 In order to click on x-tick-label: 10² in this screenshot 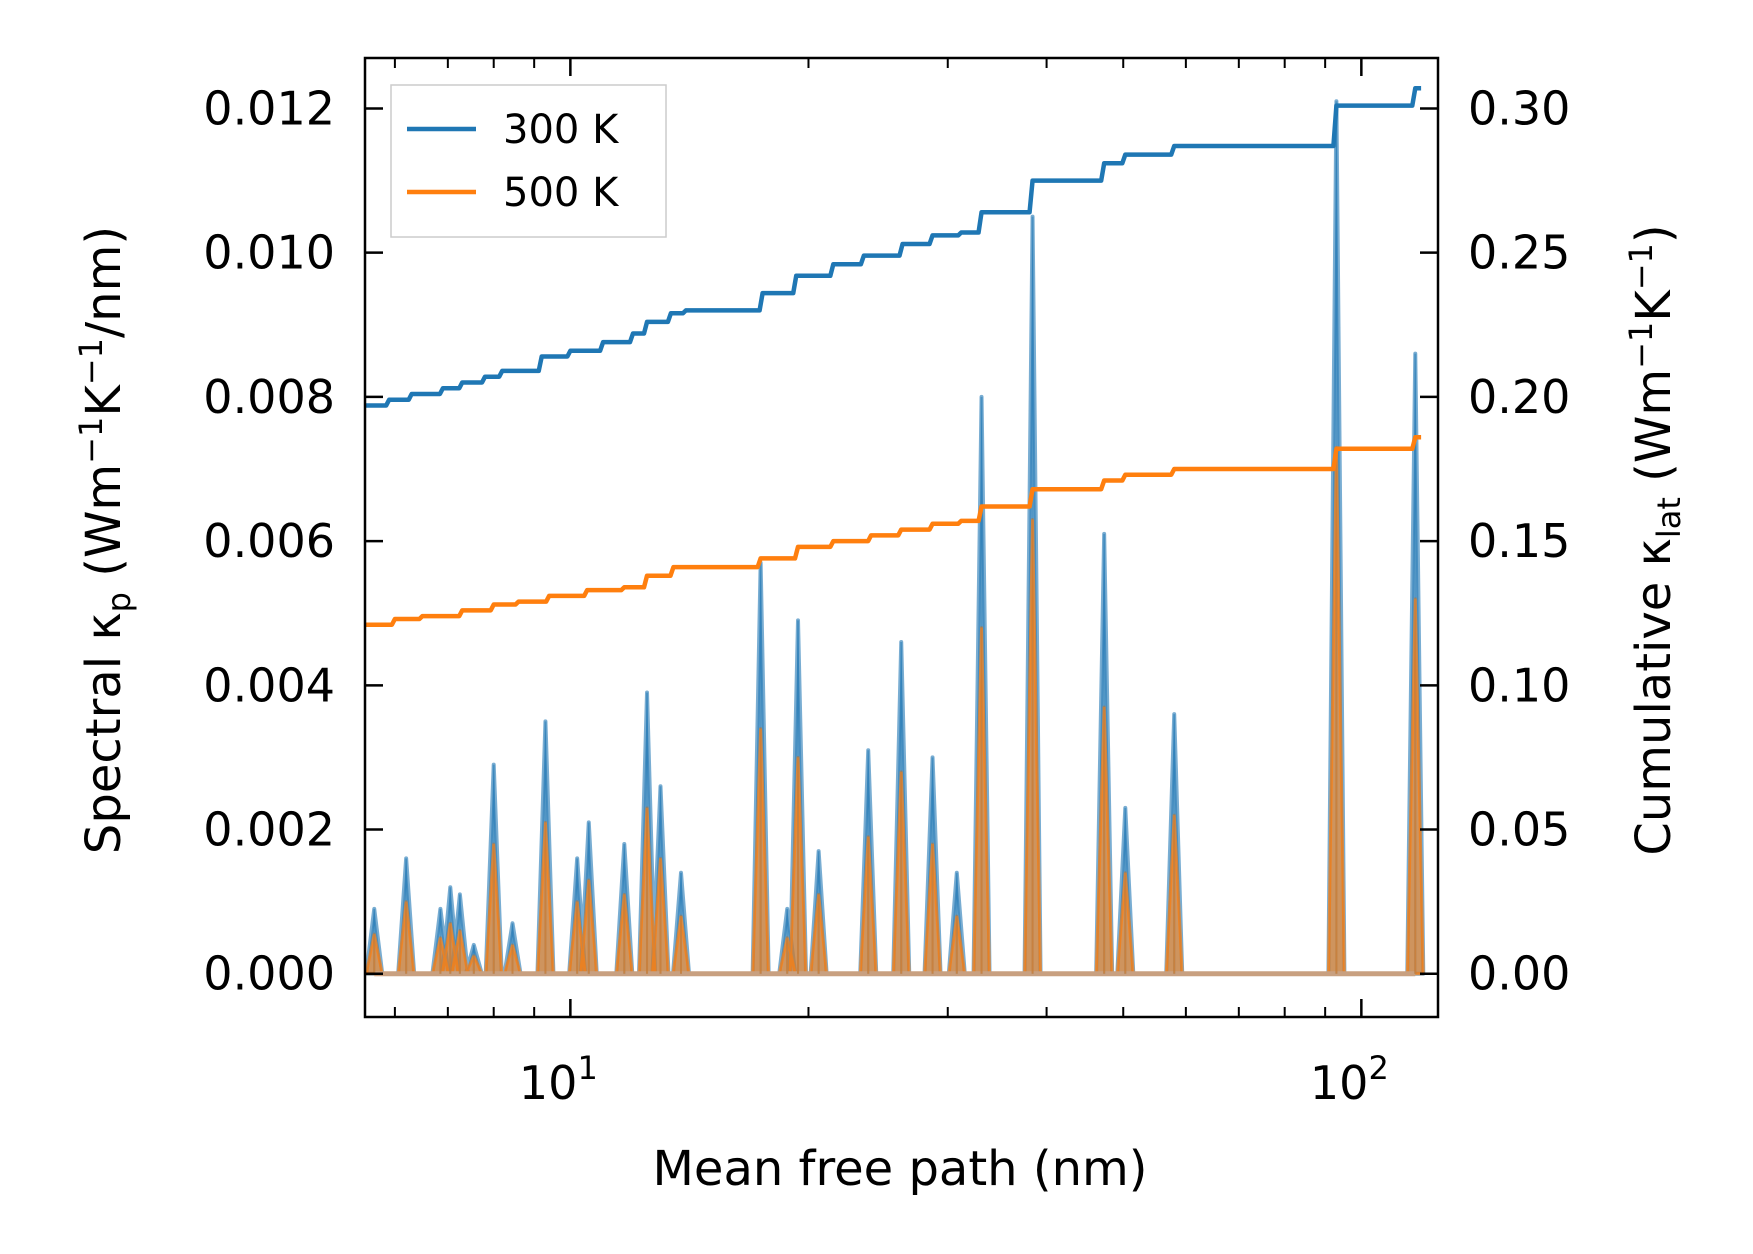, I will do `click(1349, 1079)`.